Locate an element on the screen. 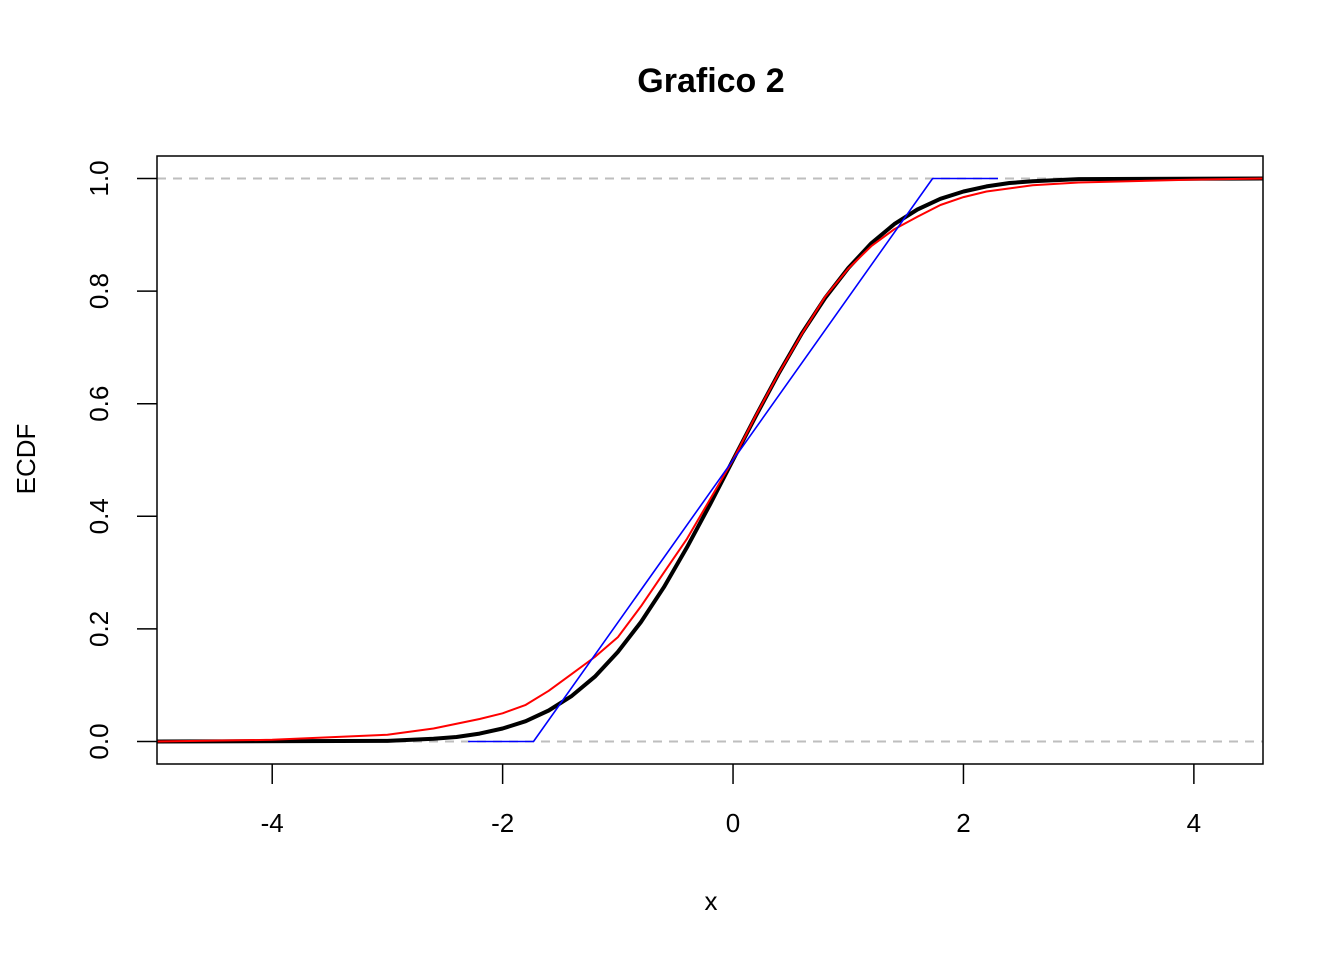 The height and width of the screenshot is (960, 1344). chart-title: Grafico 2 is located at coordinates (710, 81).